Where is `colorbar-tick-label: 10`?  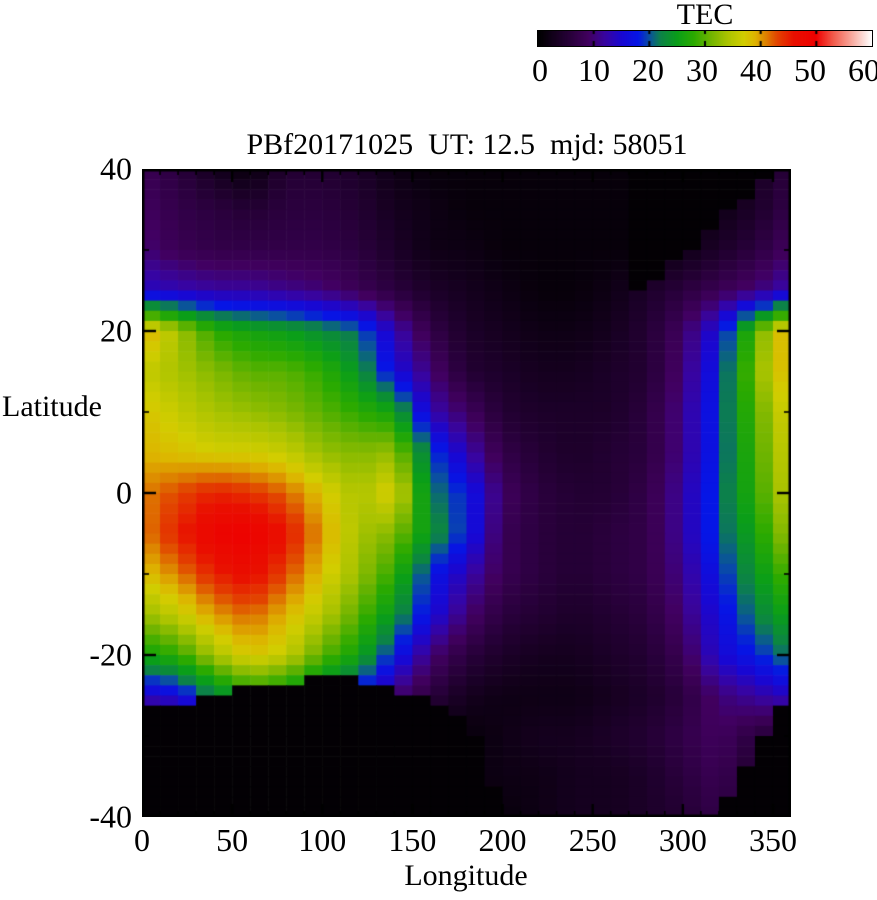
colorbar-tick-label: 10 is located at coordinates (594, 70).